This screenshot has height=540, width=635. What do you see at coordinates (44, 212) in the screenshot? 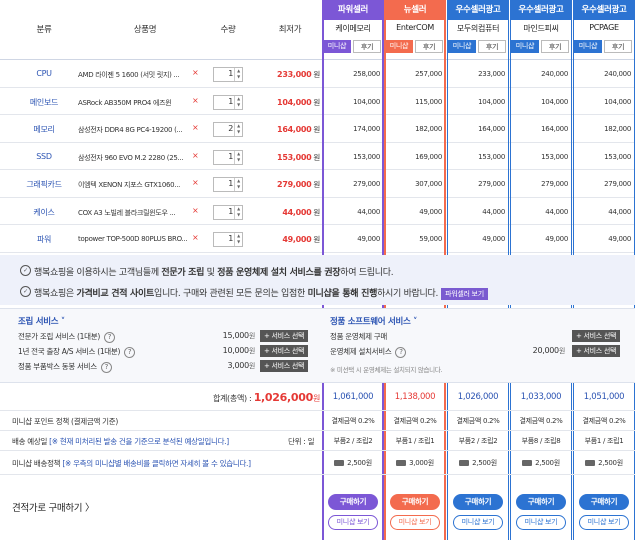
I see `row-category: 케이스` at bounding box center [44, 212].